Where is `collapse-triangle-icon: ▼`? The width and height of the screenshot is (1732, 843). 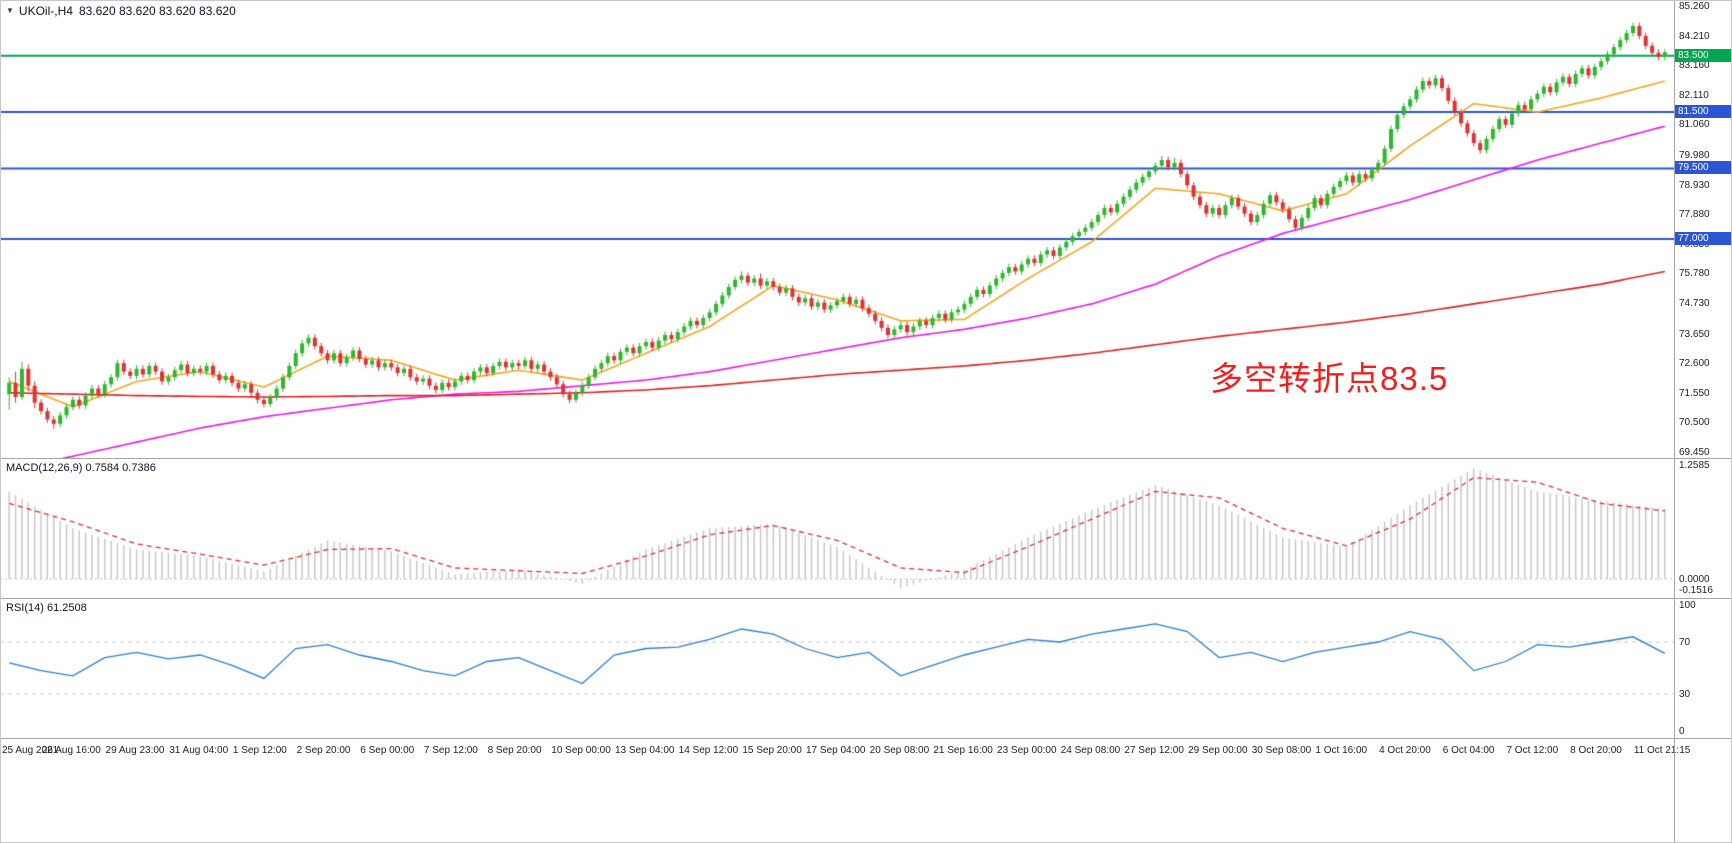
collapse-triangle-icon: ▼ is located at coordinates (10, 10).